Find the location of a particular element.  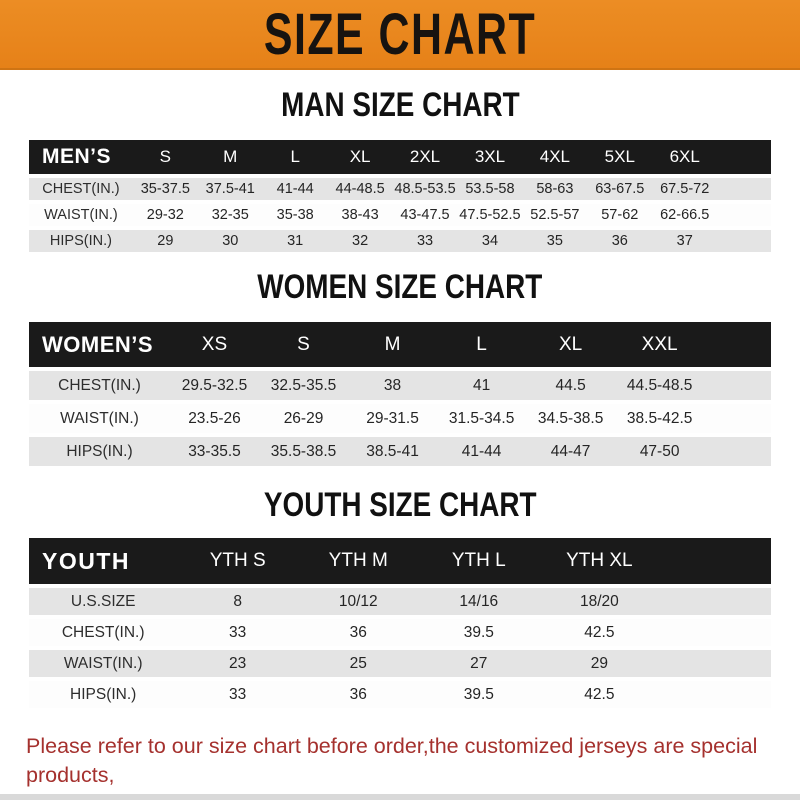

size-value-cell: 44-47 is located at coordinates (570, 451).